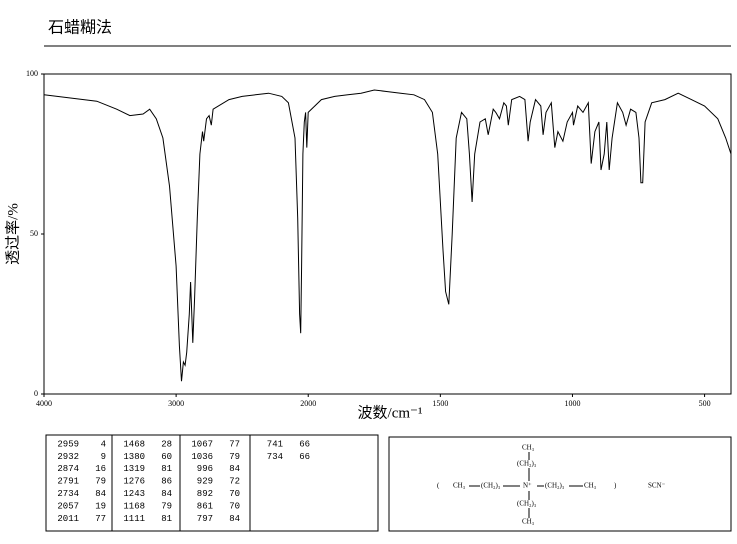 The image size is (737, 544). Describe the element at coordinates (572, 403) in the screenshot. I see `x-tick-label: 1000` at that location.